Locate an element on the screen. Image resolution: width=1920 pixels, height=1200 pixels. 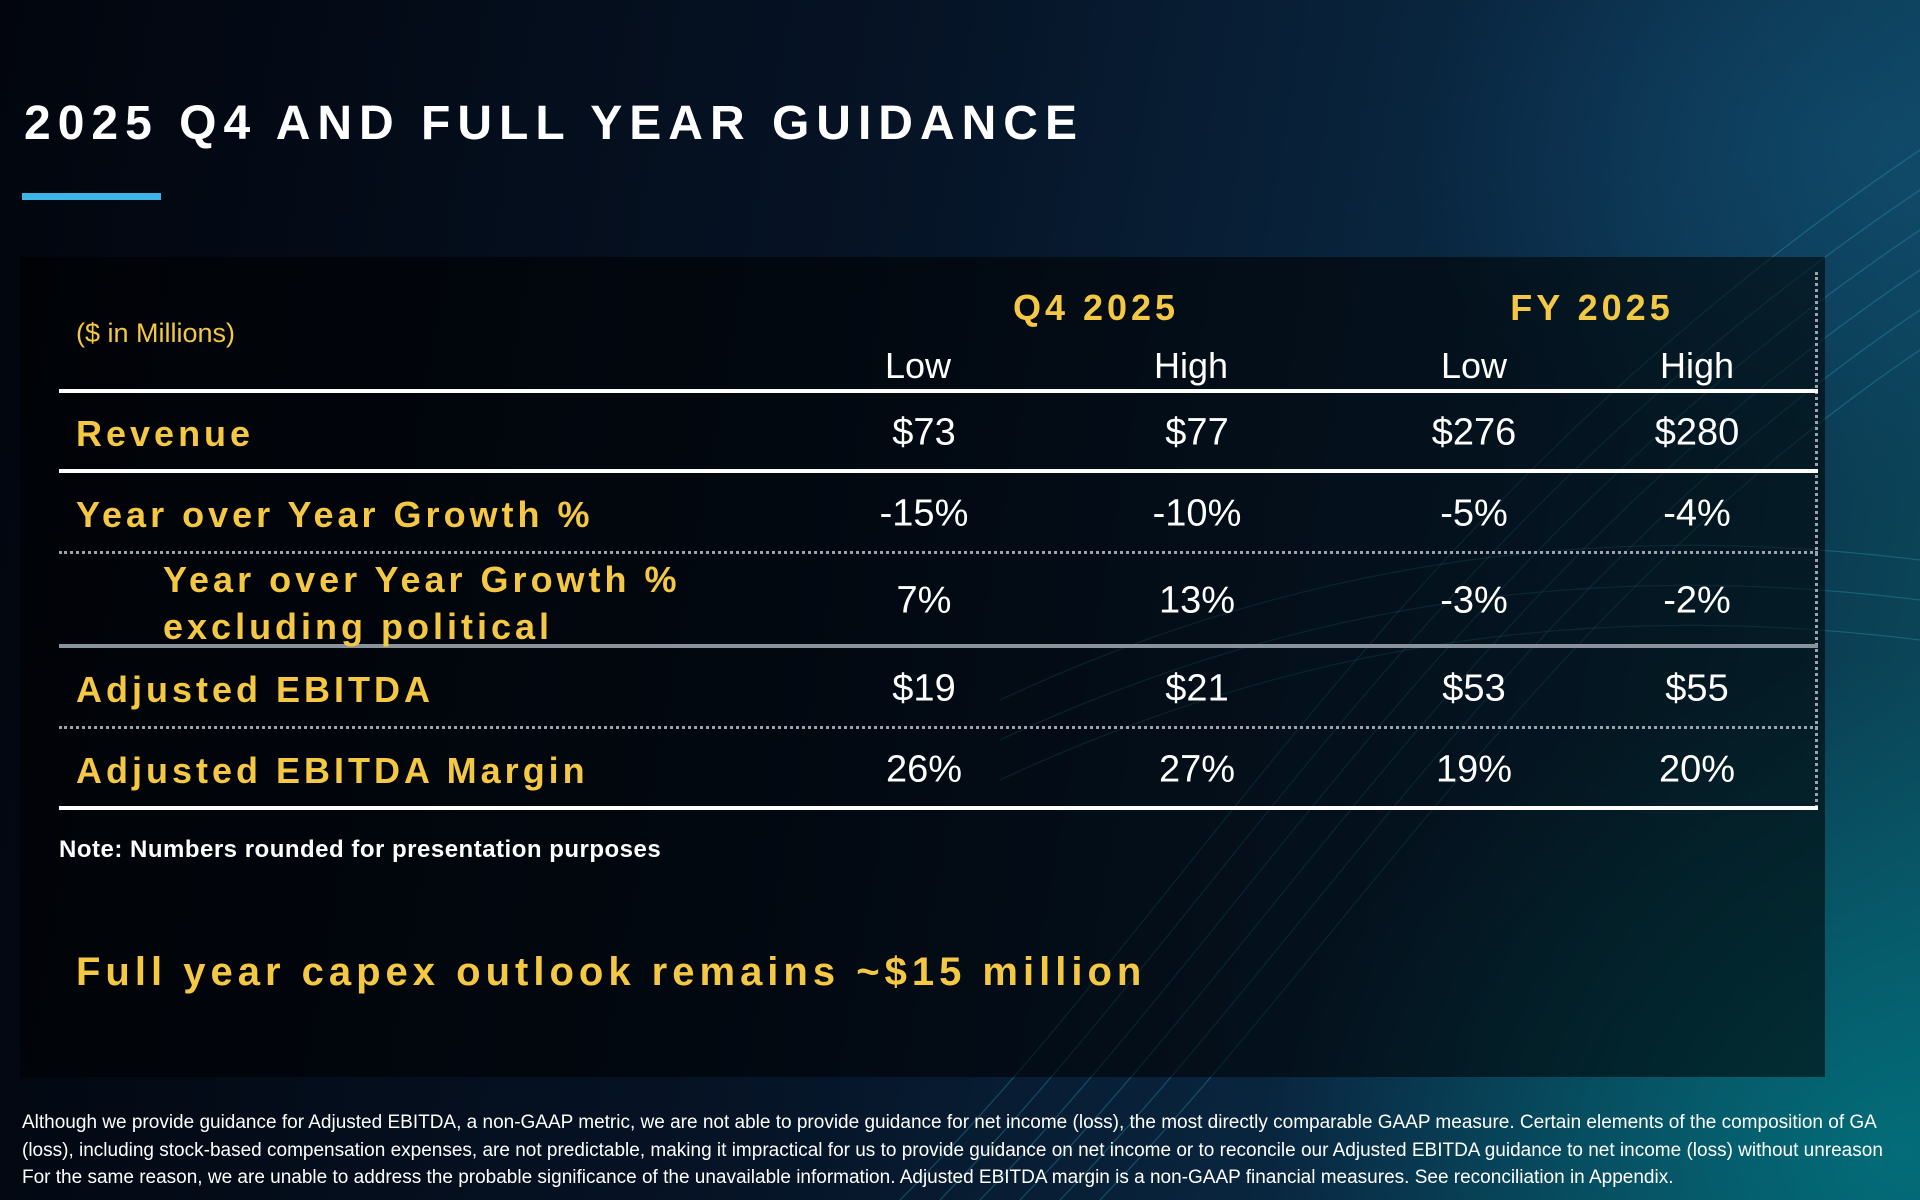
cell-ebitda-fy-high: $55 is located at coordinates (1697, 688).